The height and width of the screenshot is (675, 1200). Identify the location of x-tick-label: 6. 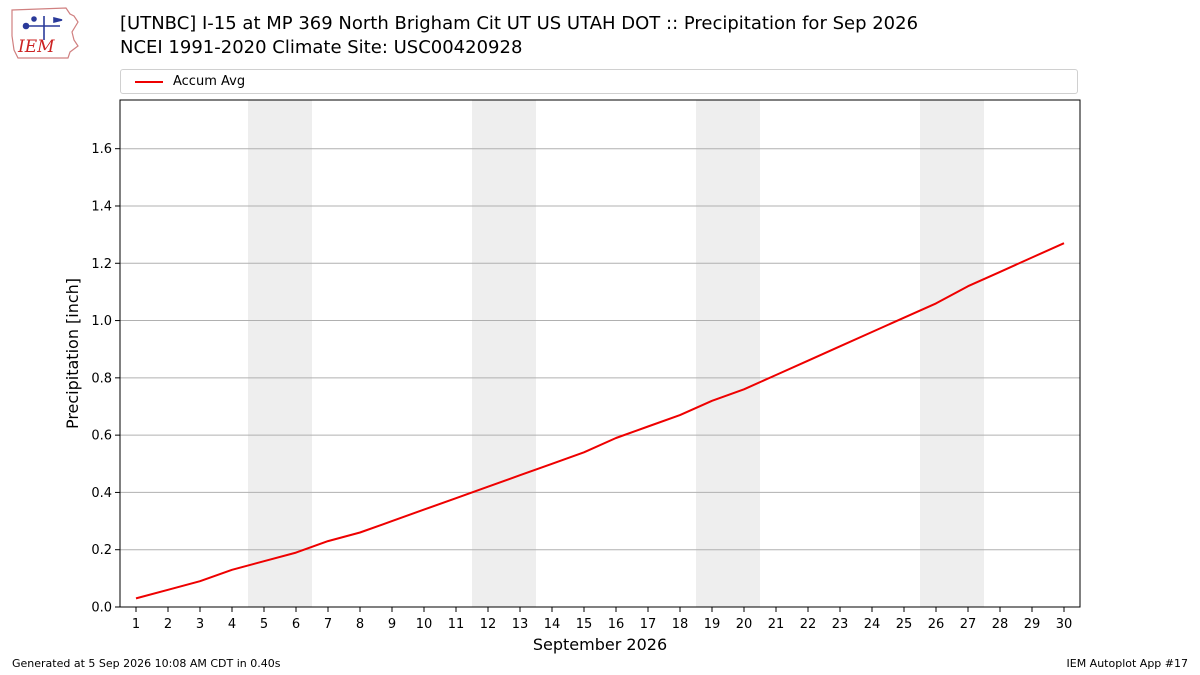
(296, 624).